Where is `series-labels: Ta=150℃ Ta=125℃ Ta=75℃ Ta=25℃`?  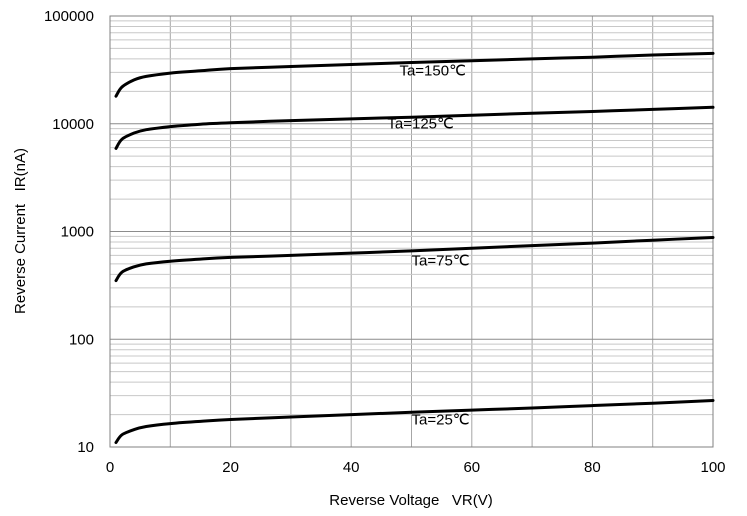
series-labels: Ta=150℃ Ta=125℃ Ta=75℃ Ta=25℃ is located at coordinates (428, 246).